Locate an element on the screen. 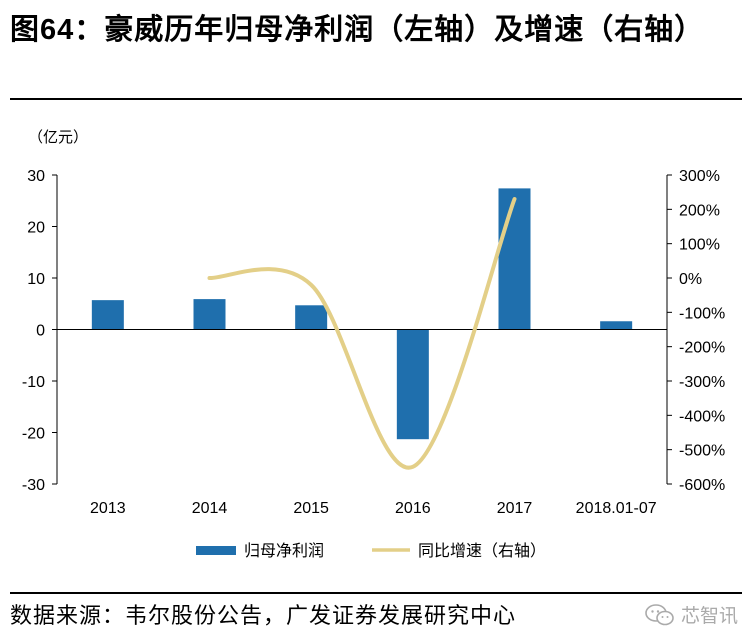  category-label: 2014 is located at coordinates (210, 508).